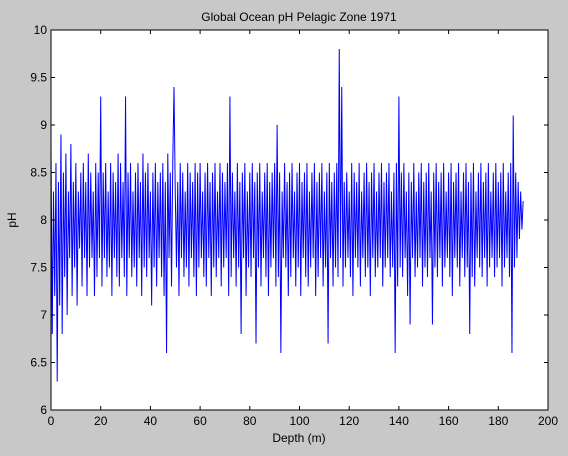  I want to click on x-tick-label: 20, so click(101, 421).